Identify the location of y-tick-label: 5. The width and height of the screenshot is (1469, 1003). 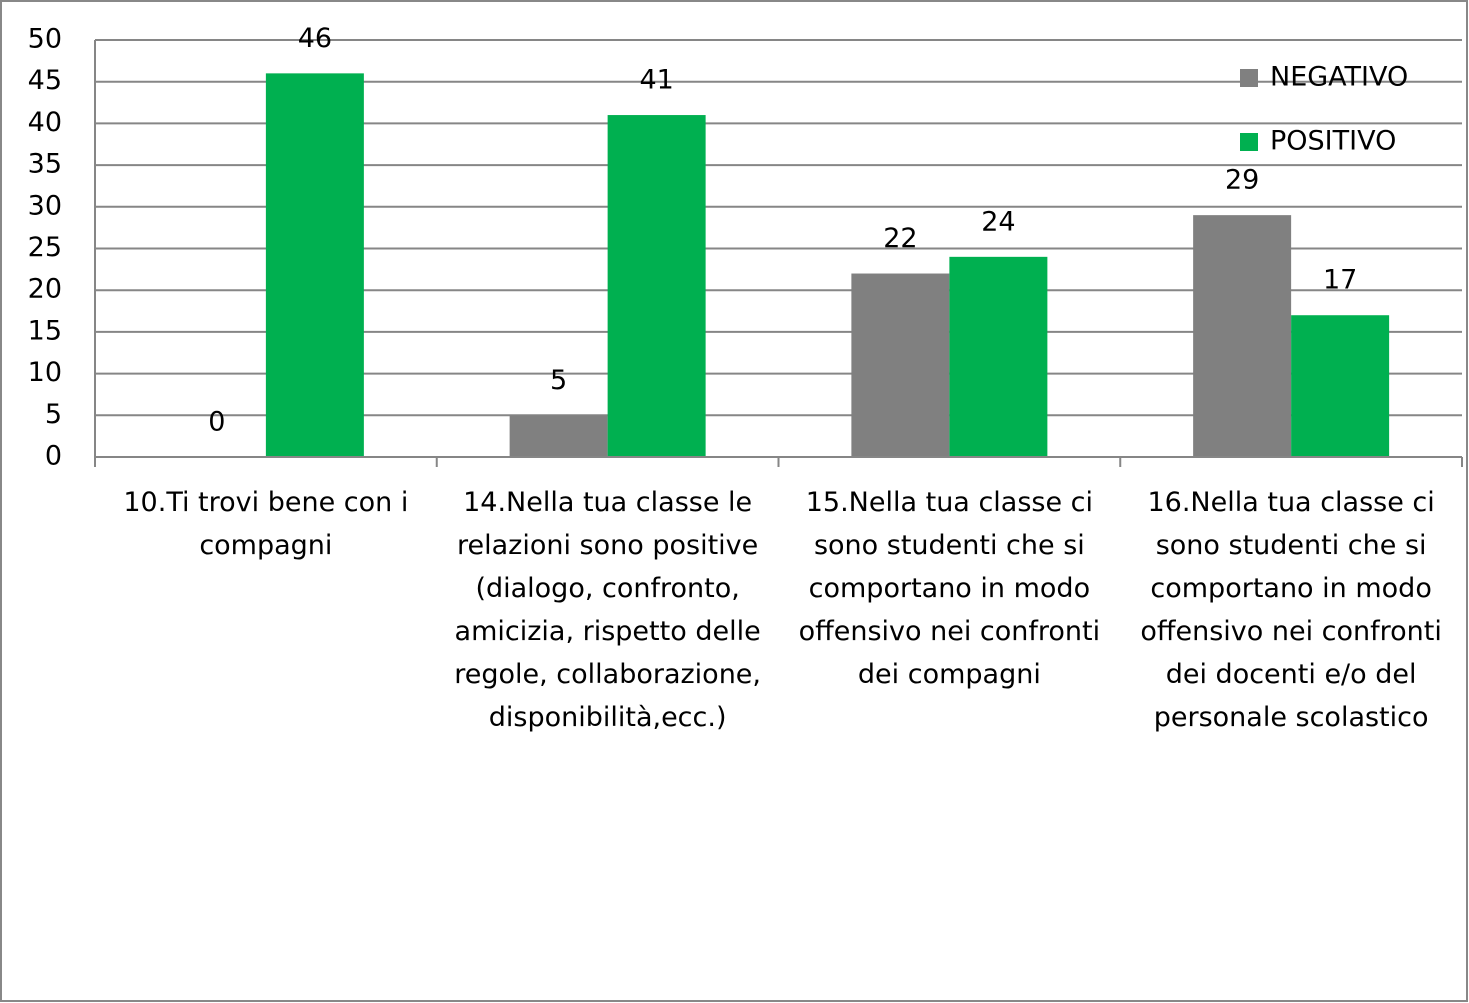
(53, 414).